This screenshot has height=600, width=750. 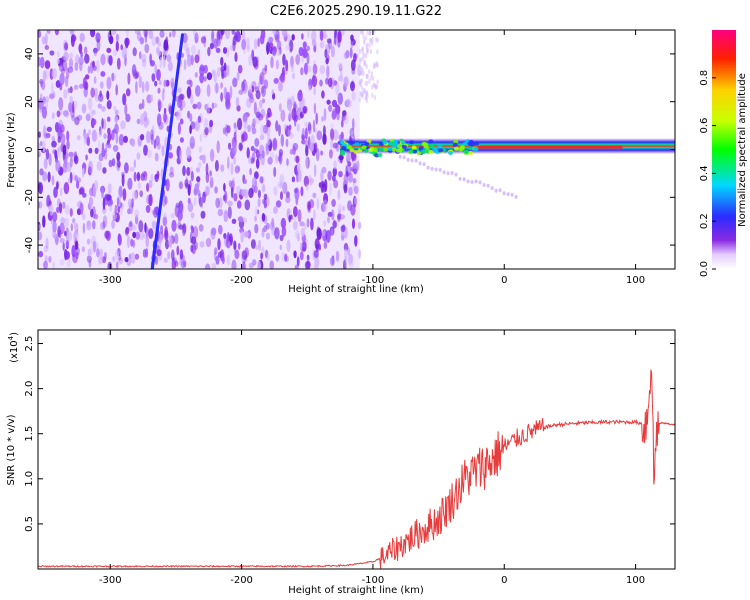 I want to click on colorbar-gradient, so click(x=724, y=149).